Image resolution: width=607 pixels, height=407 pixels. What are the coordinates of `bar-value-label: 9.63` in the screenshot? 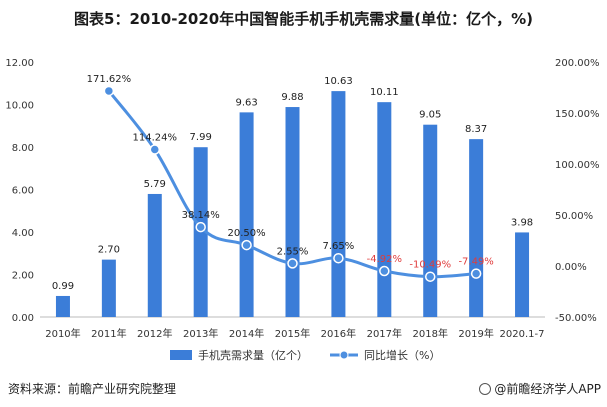 It's located at (246, 102).